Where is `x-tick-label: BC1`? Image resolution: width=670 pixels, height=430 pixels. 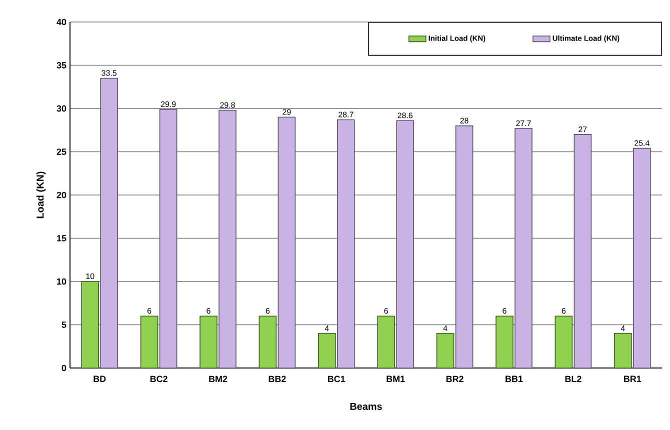 x-tick-label: BC1 is located at coordinates (337, 379).